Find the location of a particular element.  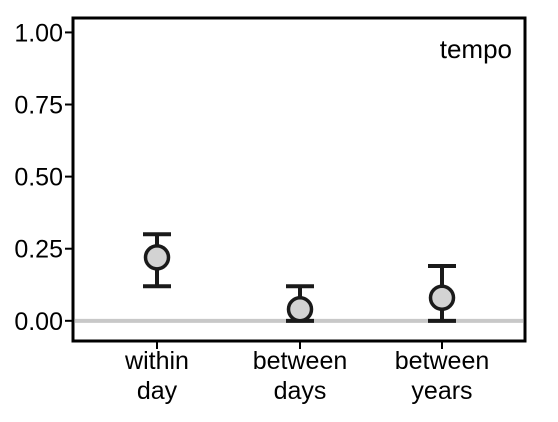

points-layer is located at coordinates (299, 283).